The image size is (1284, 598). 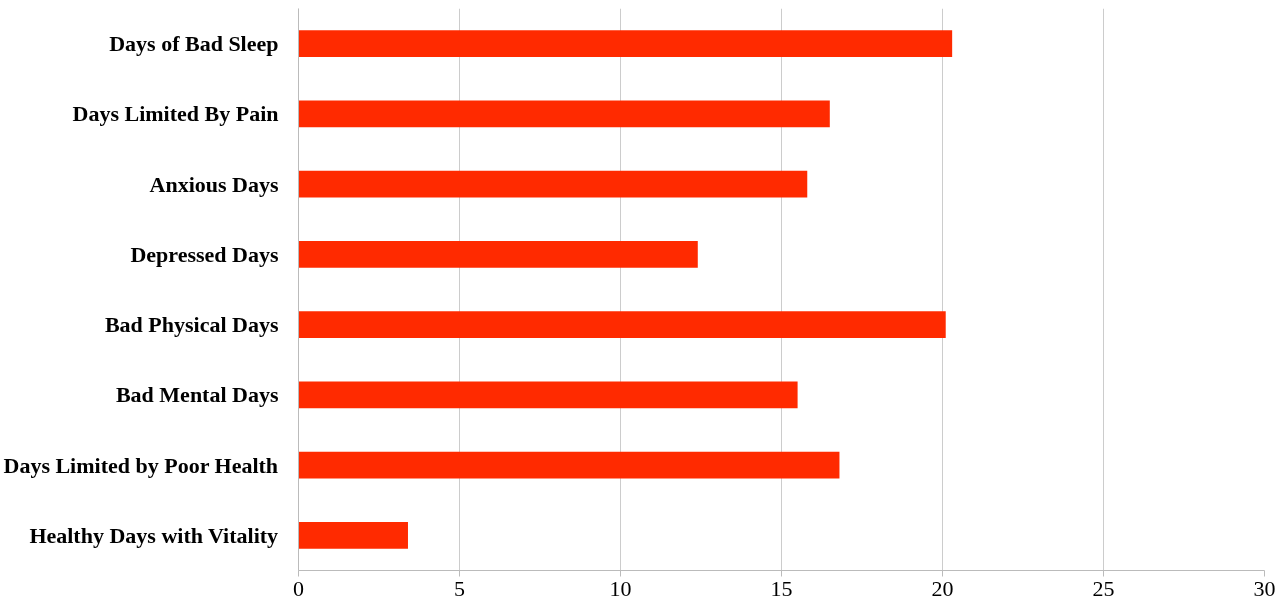 What do you see at coordinates (154, 535) in the screenshot?
I see `y-tick-label: Healthy Days with Vitality` at bounding box center [154, 535].